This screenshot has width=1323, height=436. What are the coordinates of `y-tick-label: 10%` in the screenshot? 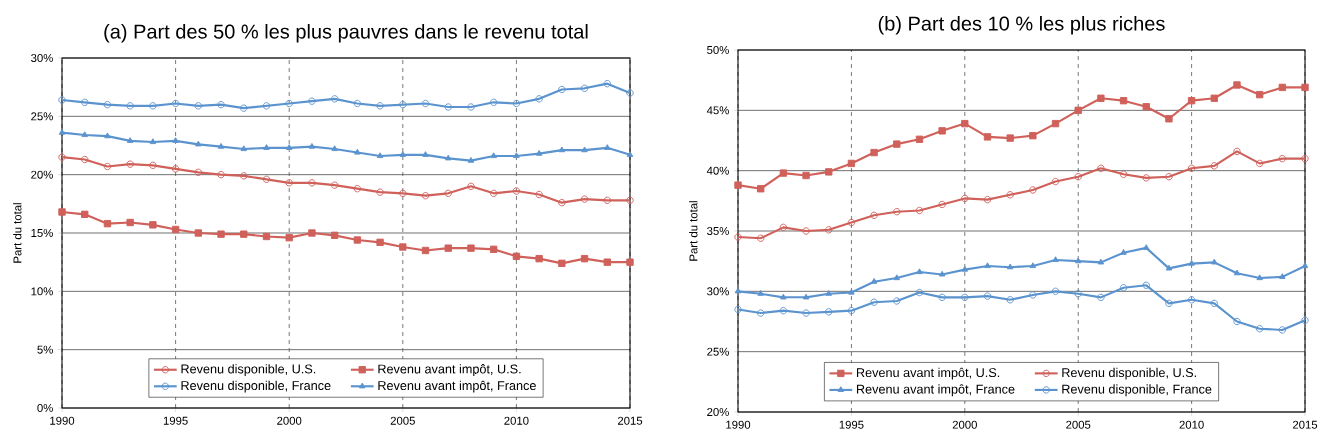 It's located at (42, 291).